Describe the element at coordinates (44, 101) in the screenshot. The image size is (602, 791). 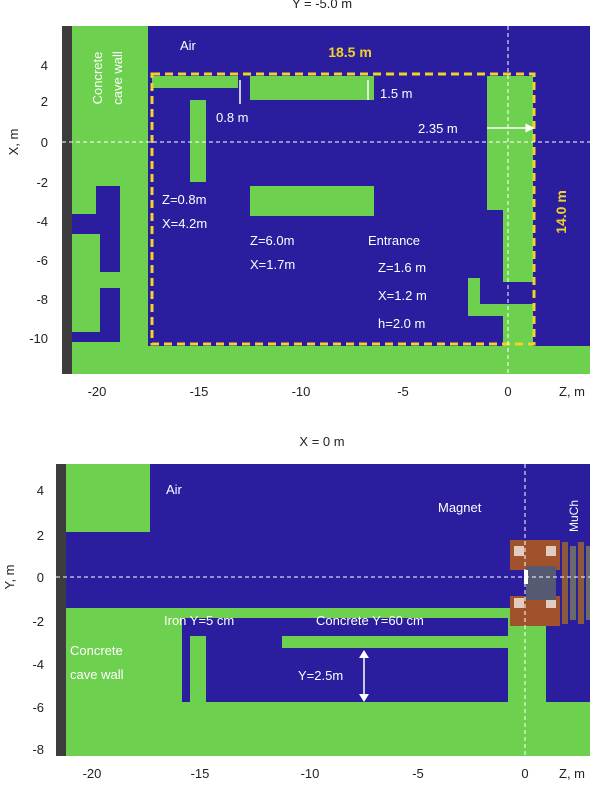
I see `top-y-tick: 2` at that location.